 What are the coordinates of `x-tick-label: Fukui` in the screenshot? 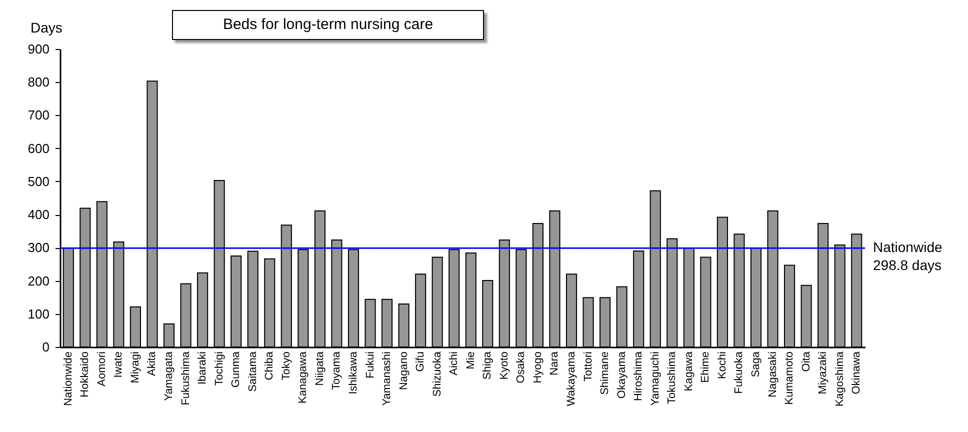 It's located at (370, 365).